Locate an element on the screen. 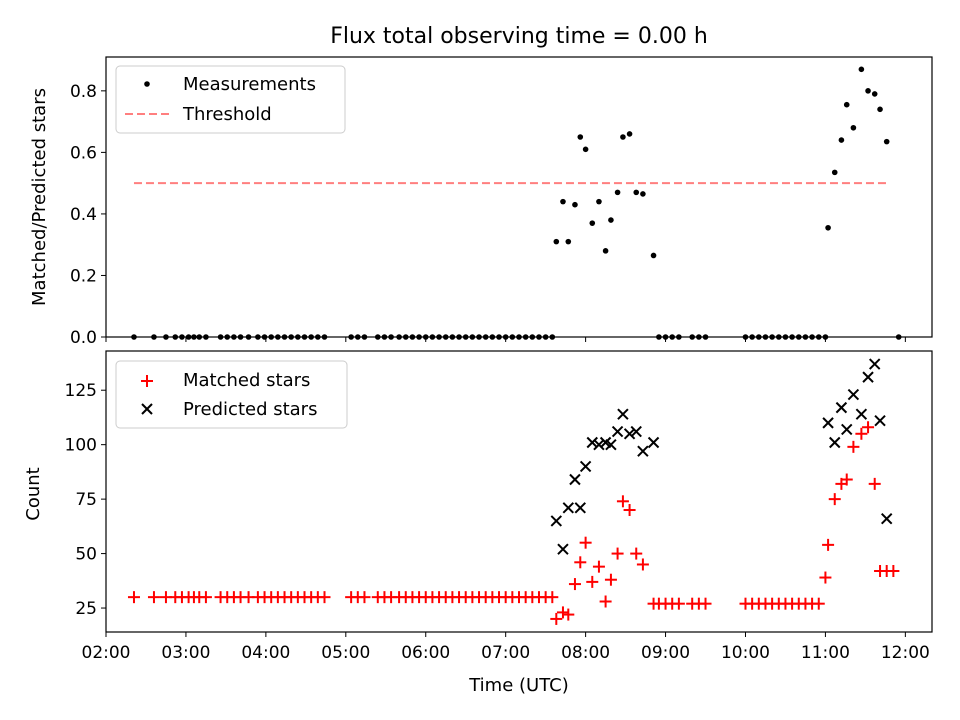  y-tick-label: 75 is located at coordinates (86, 500).